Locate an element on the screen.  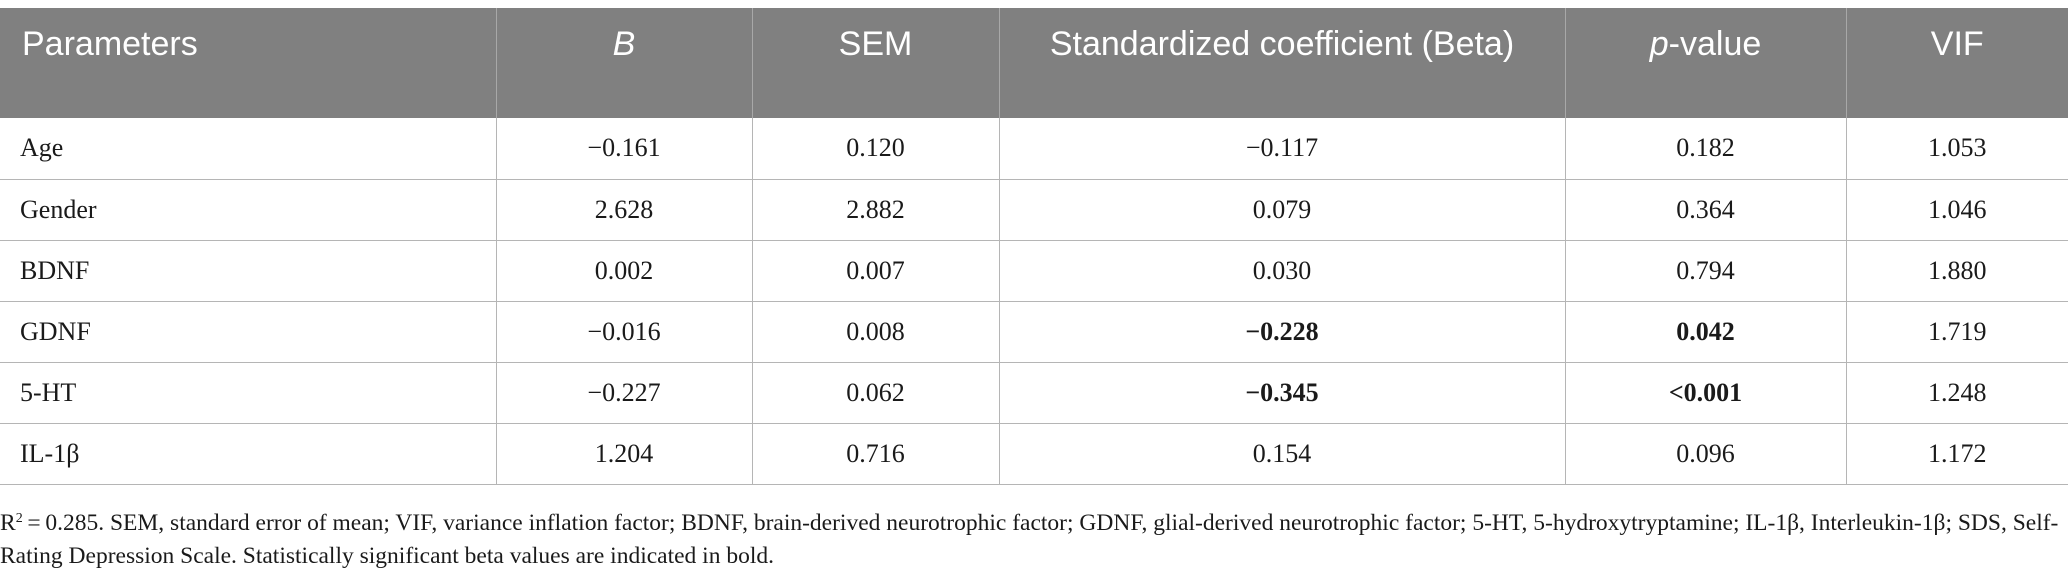
cell-b: 2.628 is located at coordinates (624, 210).